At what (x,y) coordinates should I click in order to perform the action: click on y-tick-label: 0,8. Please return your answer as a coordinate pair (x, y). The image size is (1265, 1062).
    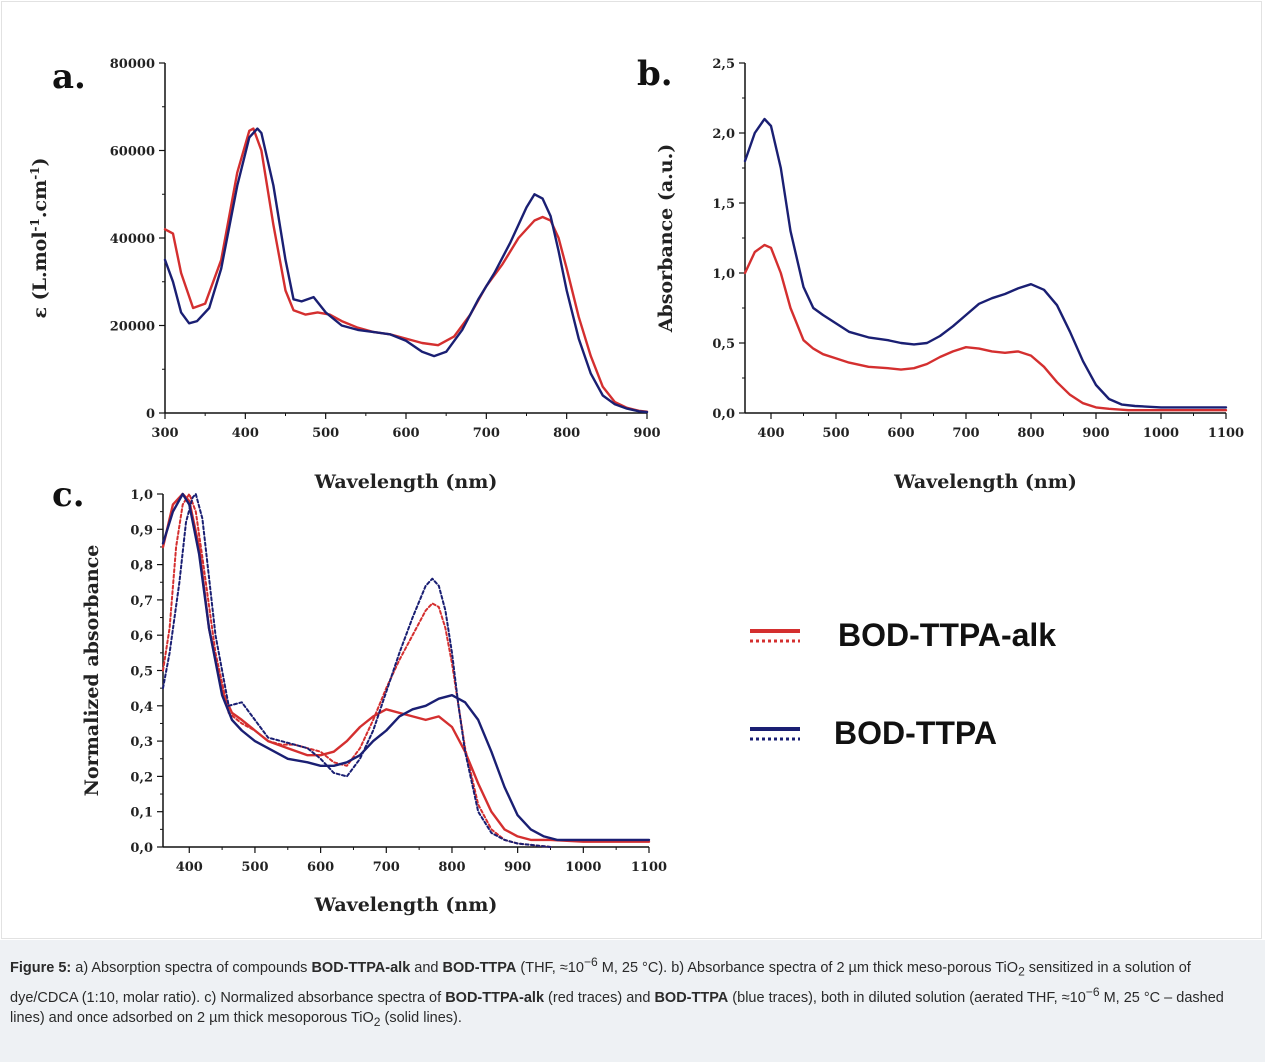
    Looking at the image, I should click on (141, 566).